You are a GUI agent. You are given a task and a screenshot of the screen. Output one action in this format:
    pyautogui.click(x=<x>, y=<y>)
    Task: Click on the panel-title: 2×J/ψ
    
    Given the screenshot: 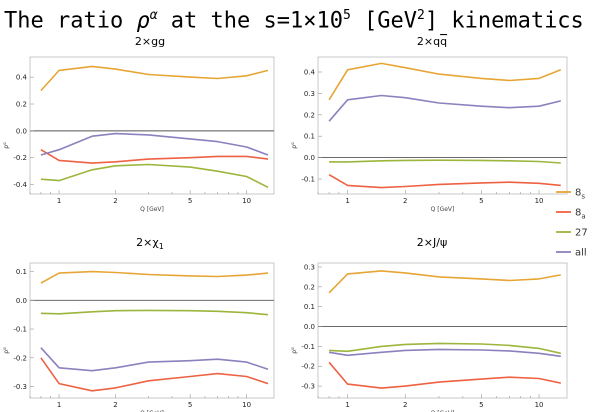 What is the action you would take?
    pyautogui.click(x=432, y=242)
    